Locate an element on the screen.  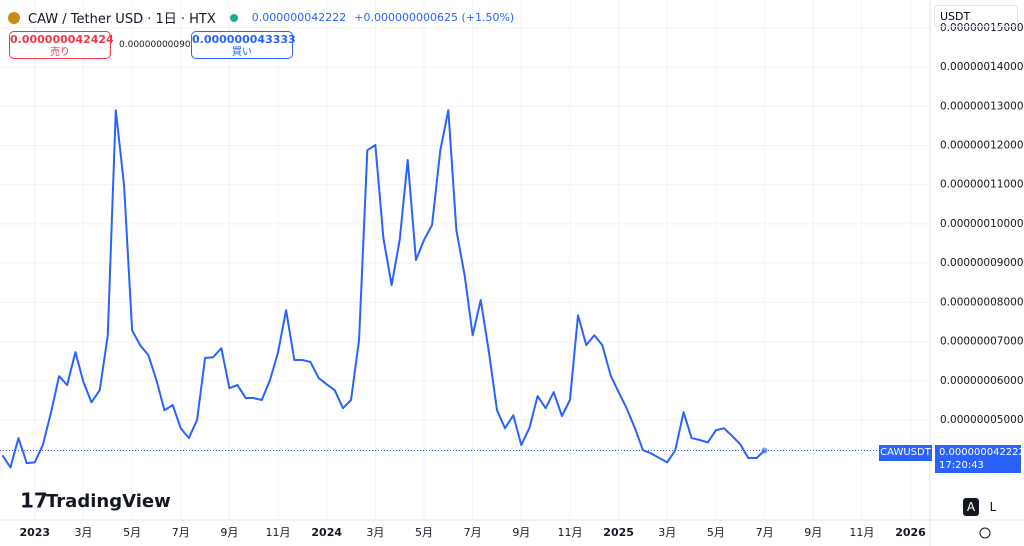
status-dot is located at coordinates (233, 17).